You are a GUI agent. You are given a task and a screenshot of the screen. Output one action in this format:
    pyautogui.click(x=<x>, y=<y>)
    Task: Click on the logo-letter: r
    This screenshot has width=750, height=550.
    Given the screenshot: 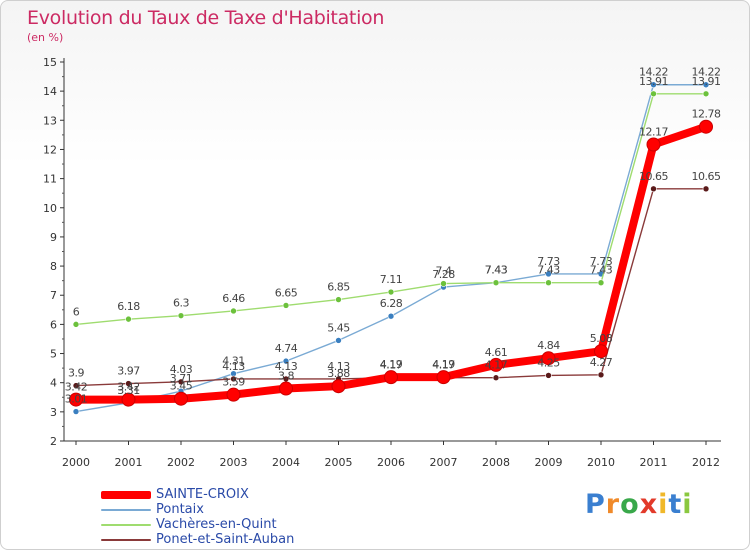 What is the action you would take?
    pyautogui.click(x=613, y=504)
    